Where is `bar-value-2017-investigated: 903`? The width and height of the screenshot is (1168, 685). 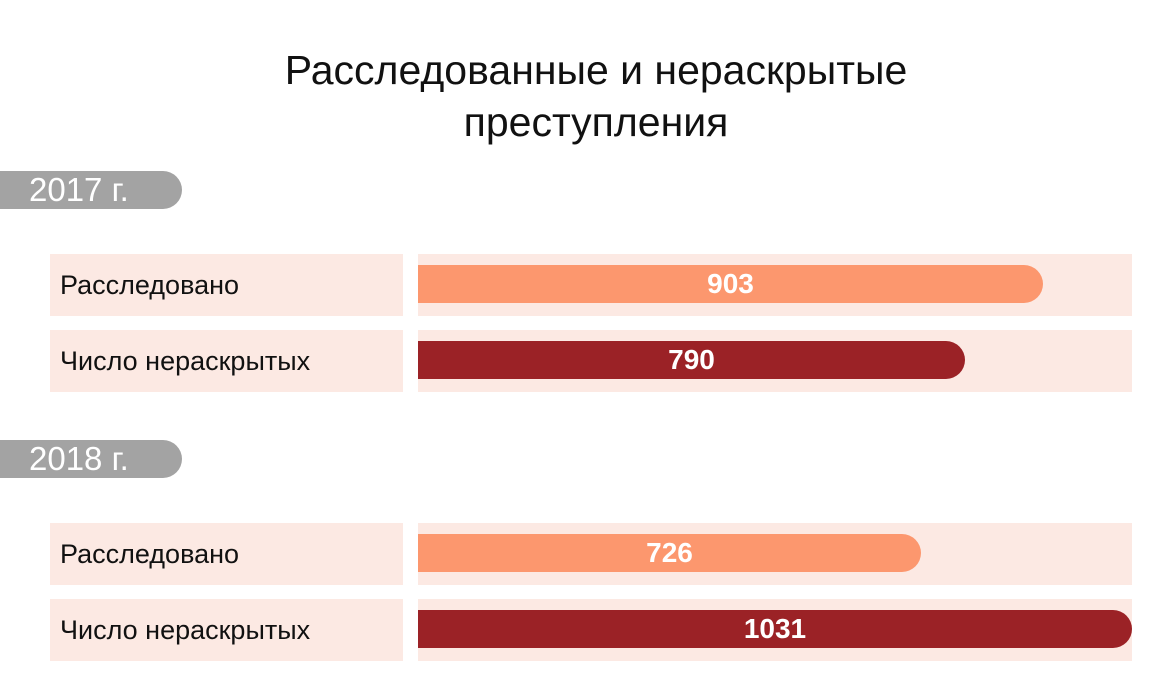 bar-value-2017-investigated: 903 is located at coordinates (730, 283).